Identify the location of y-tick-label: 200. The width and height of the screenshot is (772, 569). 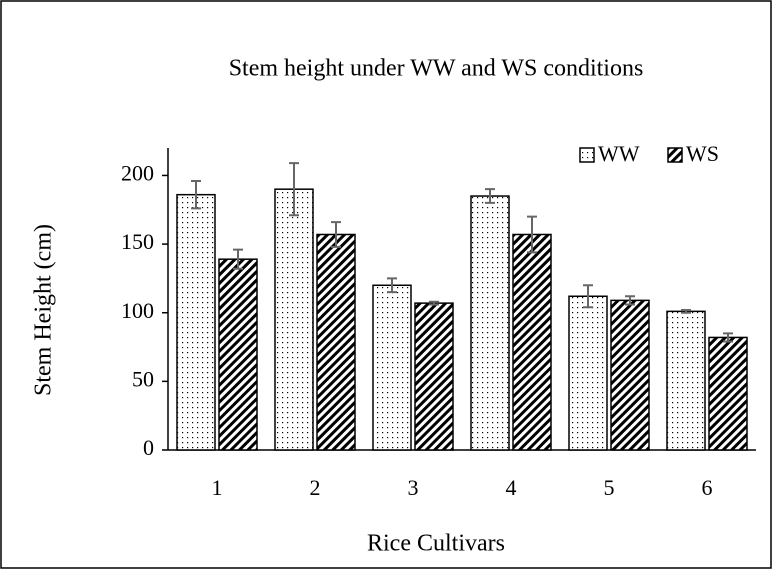
(137, 173).